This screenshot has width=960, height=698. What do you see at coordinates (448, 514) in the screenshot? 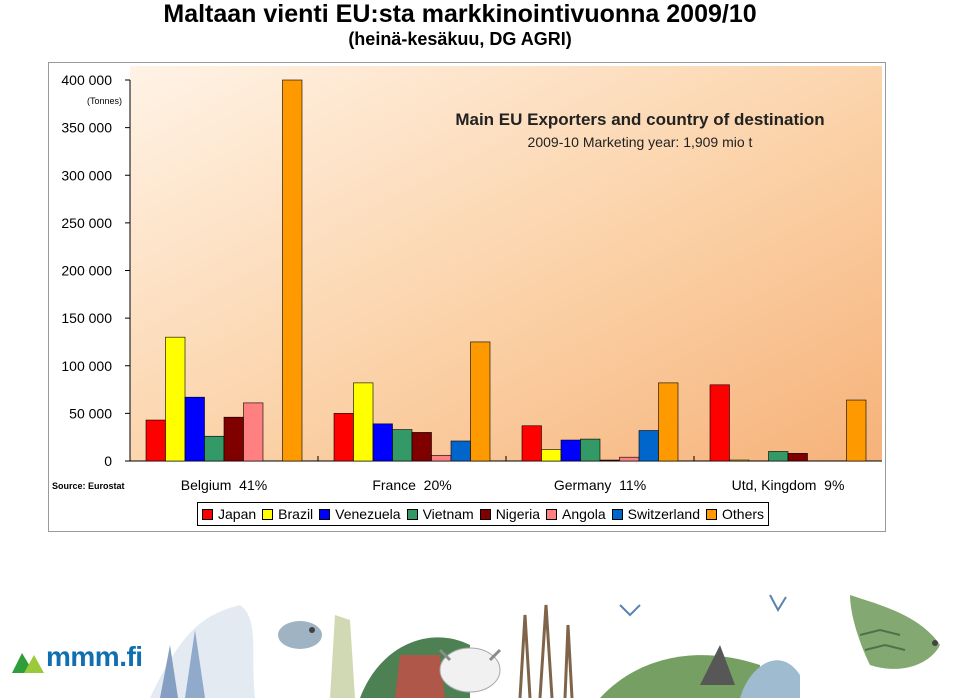
I see `legend-label: Vietnam` at bounding box center [448, 514].